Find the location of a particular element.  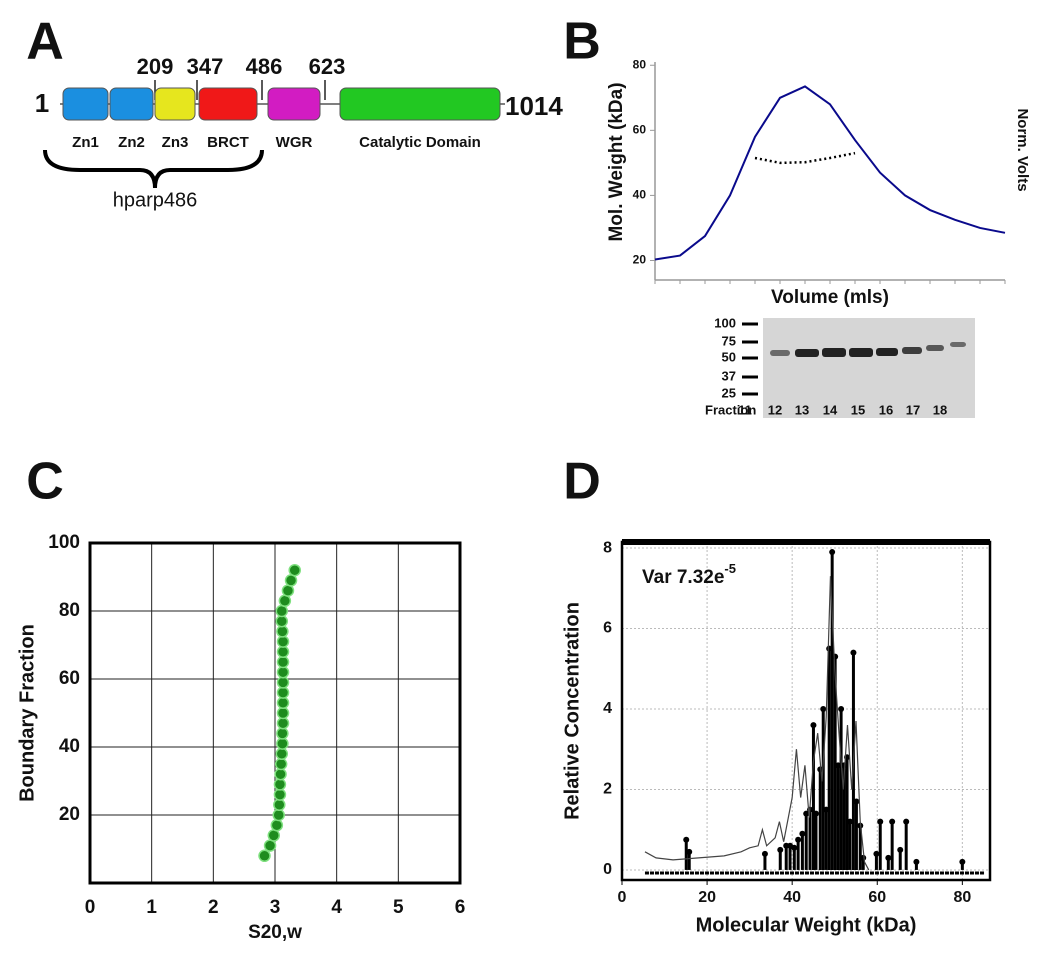

annotation-text: Var 7.32e is located at coordinates (683, 577).